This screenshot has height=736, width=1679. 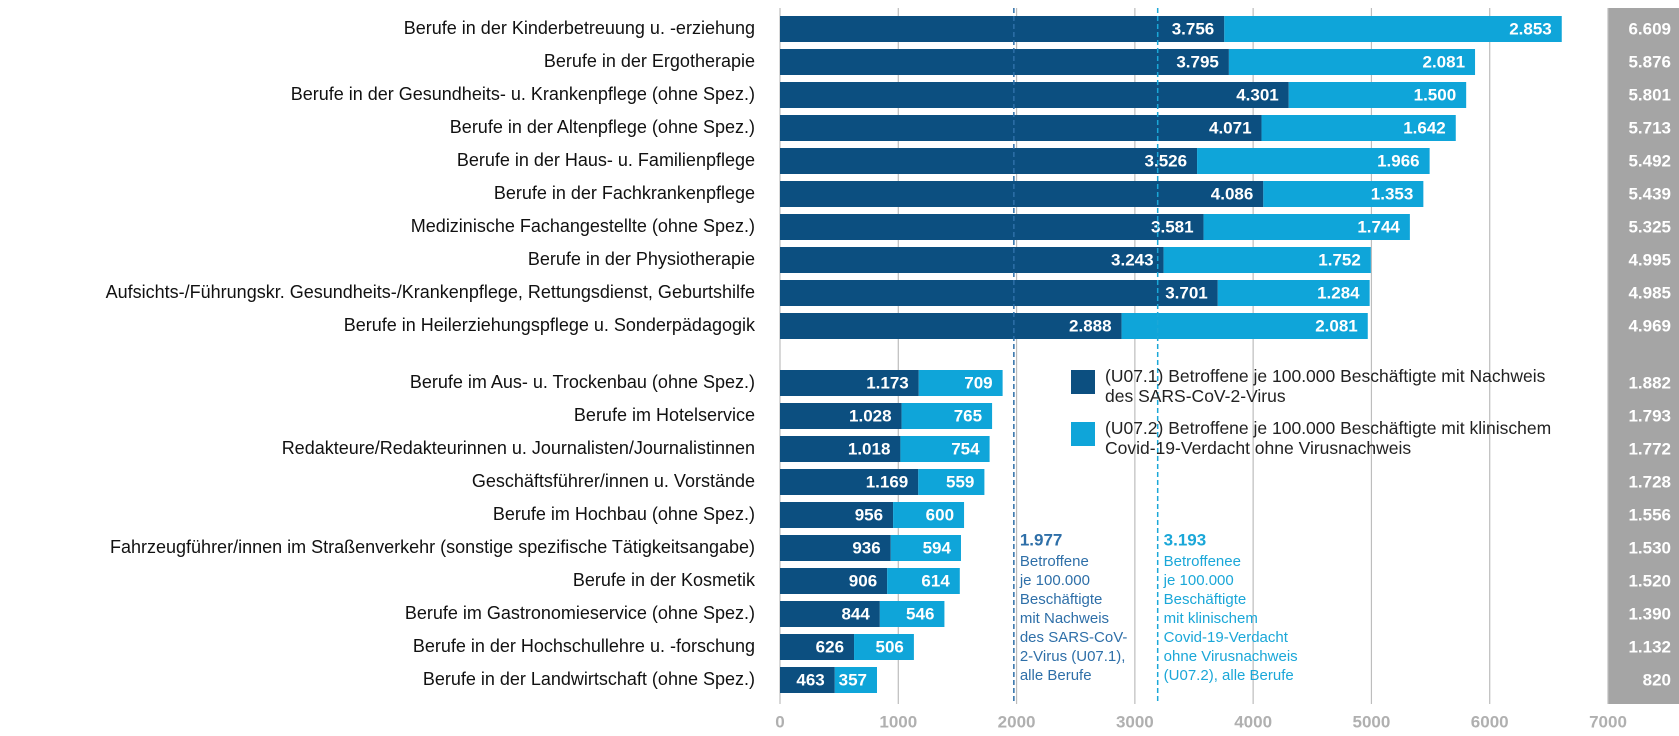 I want to click on total-label: 1.728, so click(x=1649, y=481).